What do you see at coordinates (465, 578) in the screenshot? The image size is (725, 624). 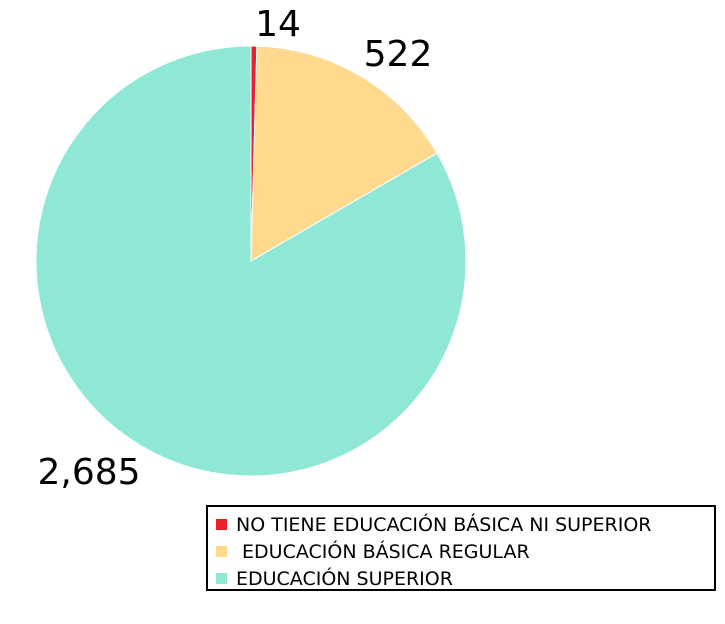 I see `legend-item-superior: EDUCACIÓN SUPERIOR` at bounding box center [465, 578].